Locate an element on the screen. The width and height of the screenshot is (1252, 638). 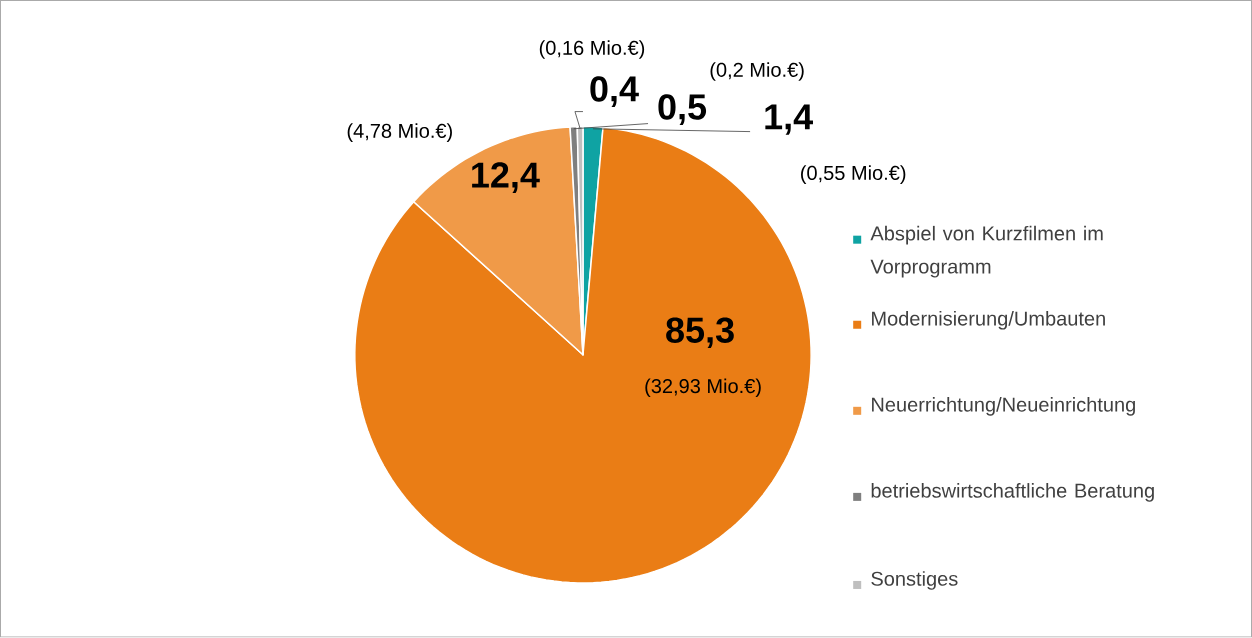
legend-label: Sonstiges is located at coordinates (914, 581).